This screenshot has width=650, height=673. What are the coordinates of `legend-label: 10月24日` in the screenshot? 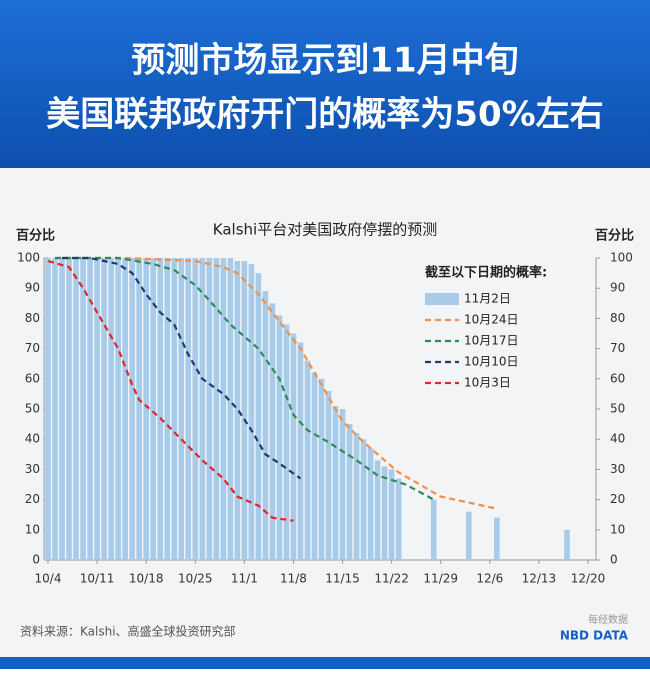 It's located at (491, 320).